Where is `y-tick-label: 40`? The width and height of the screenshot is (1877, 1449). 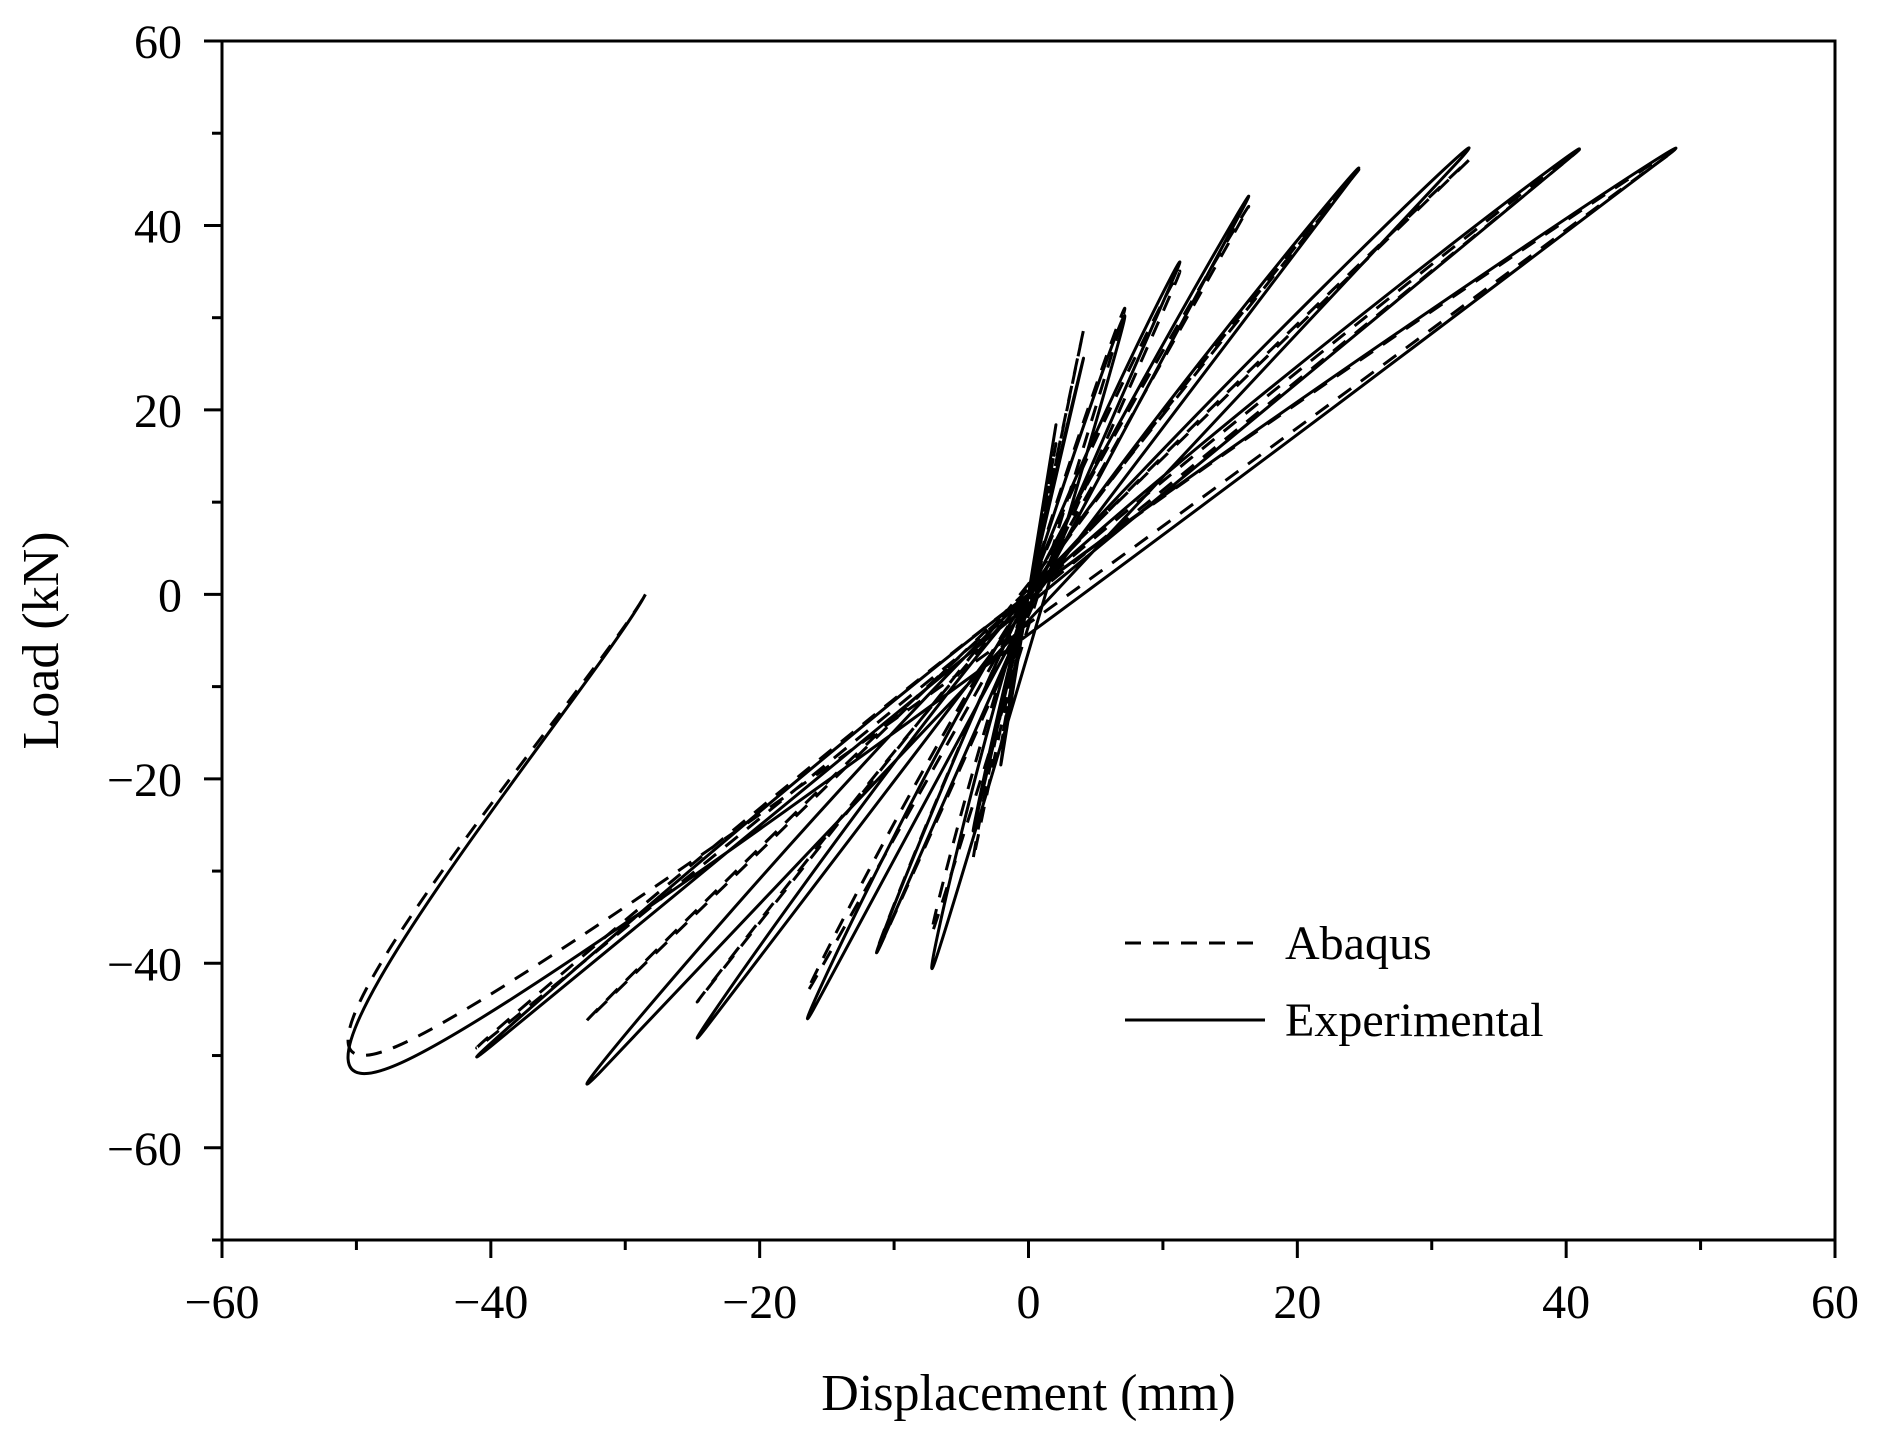 y-tick-label: 40 is located at coordinates (158, 226).